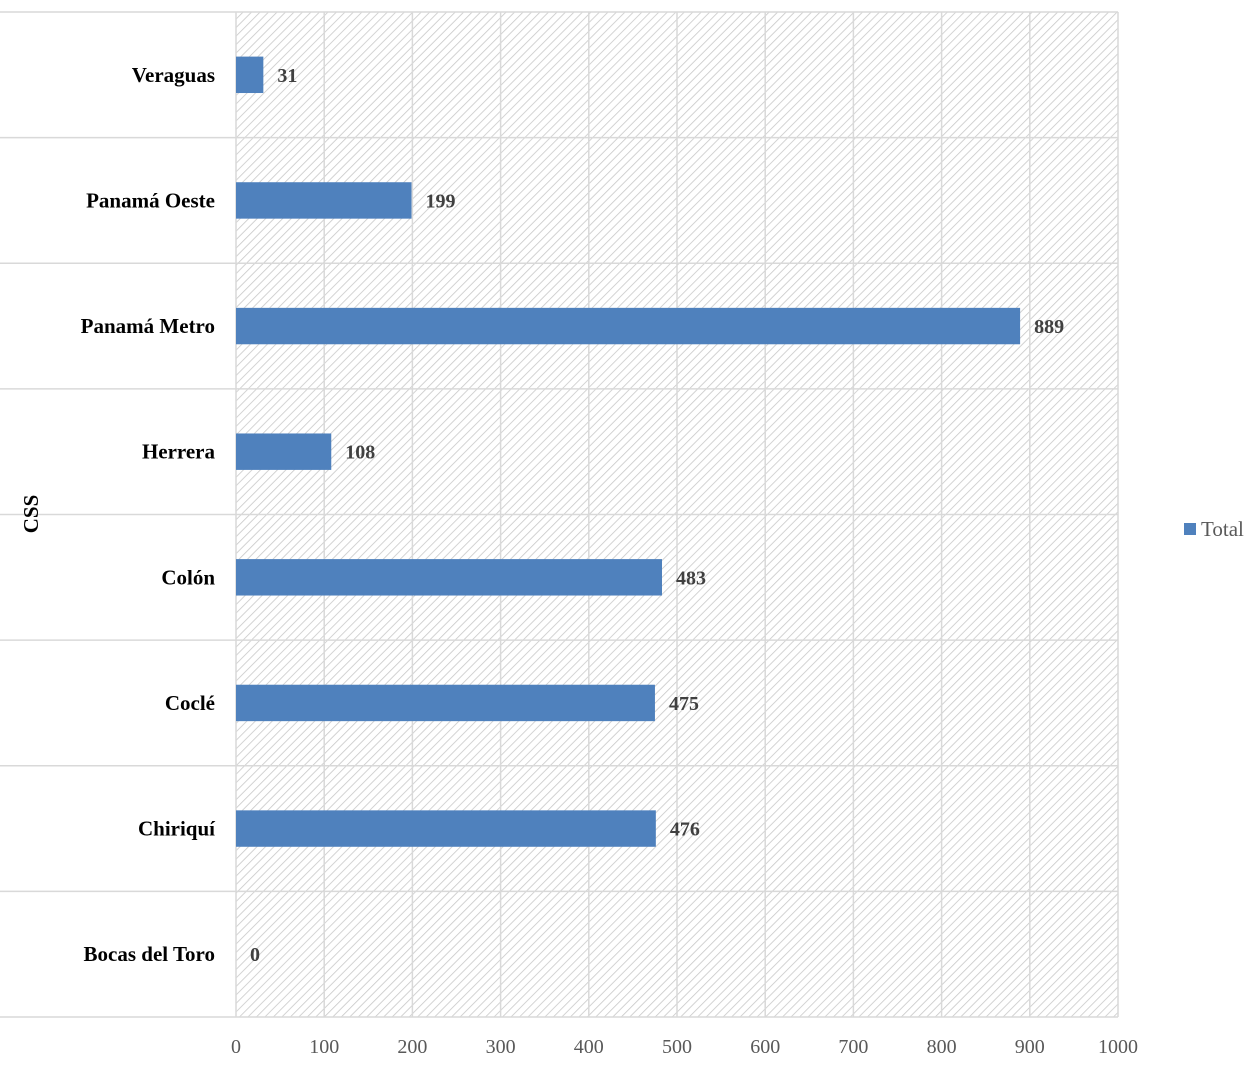 The width and height of the screenshot is (1256, 1072). Describe the element at coordinates (1118, 1047) in the screenshot. I see `x-tick-label-10: 1000` at that location.